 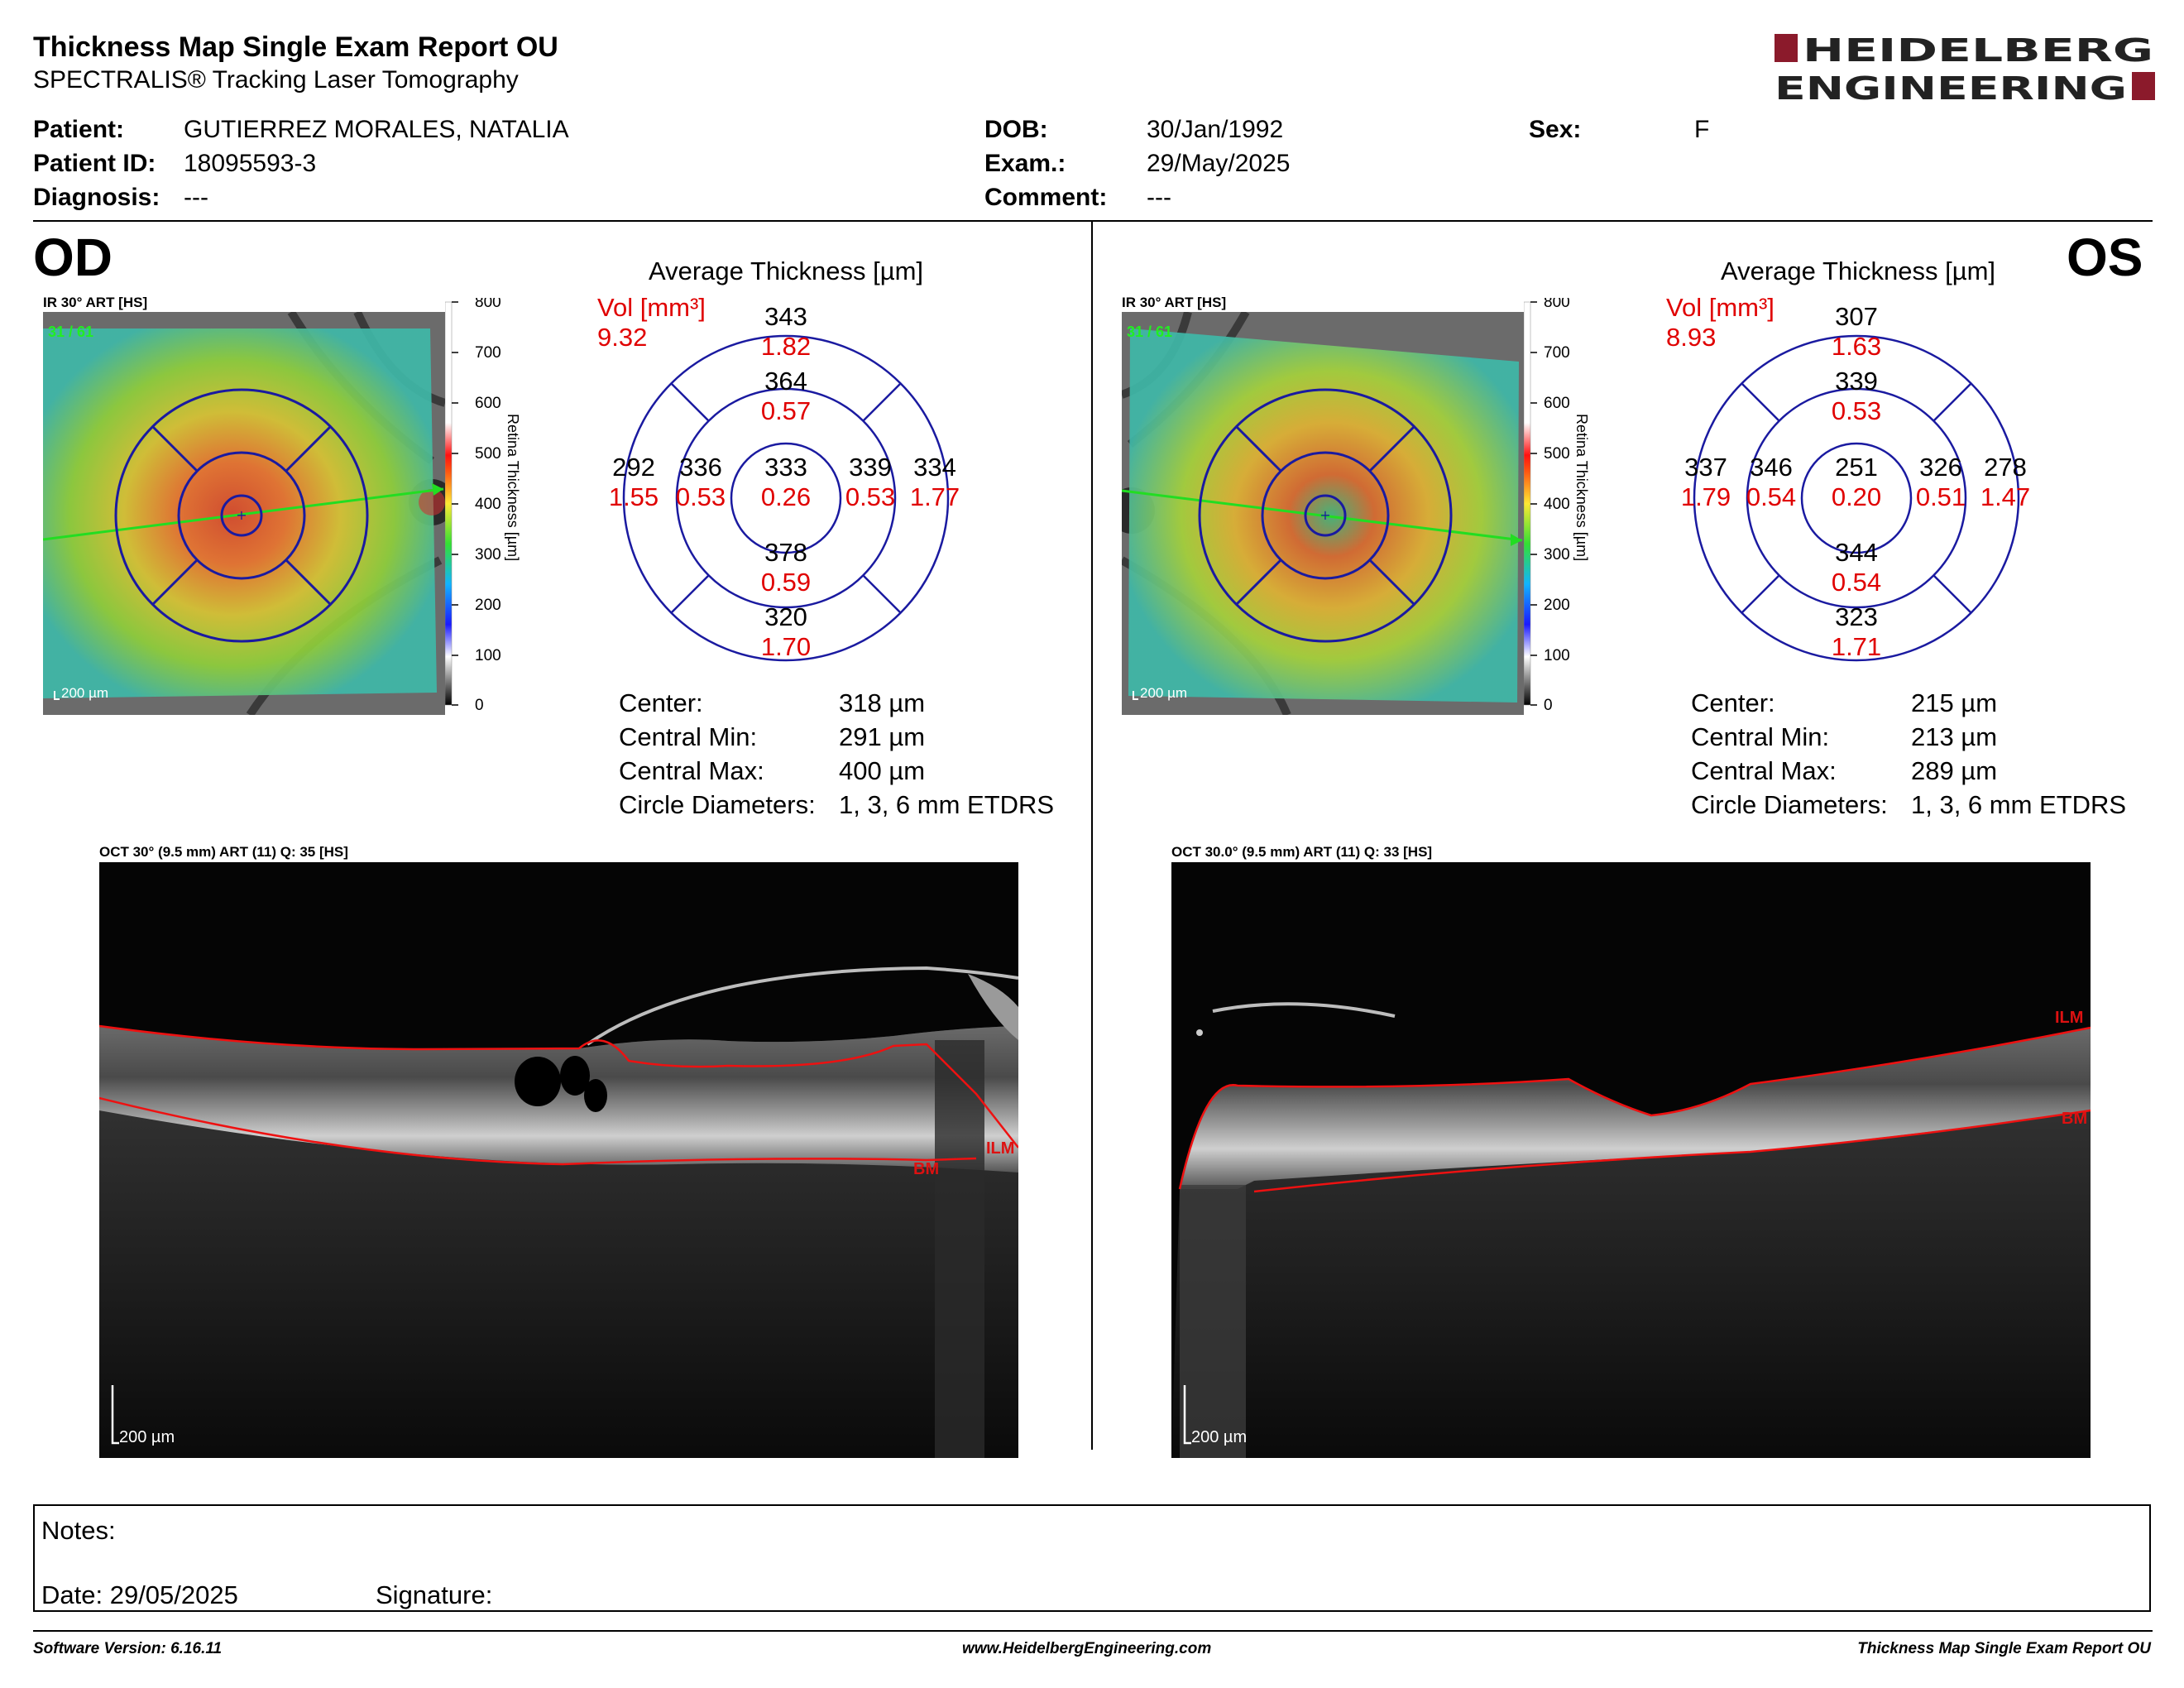 I want to click on report-title: Thickness Map Single Exam Report OU, so click(x=295, y=47).